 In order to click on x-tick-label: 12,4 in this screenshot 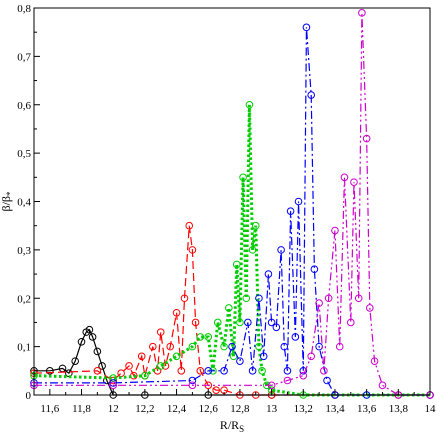, I will do `click(177, 409)`.